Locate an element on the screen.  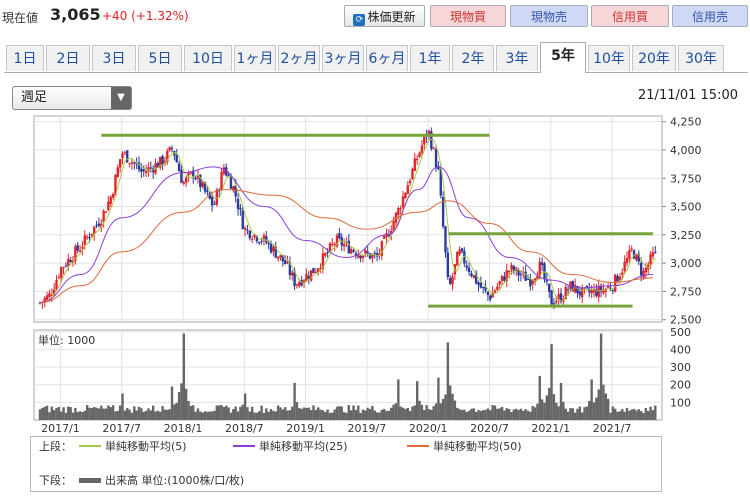
interval-select: 週足 ▼ is located at coordinates (72, 98).